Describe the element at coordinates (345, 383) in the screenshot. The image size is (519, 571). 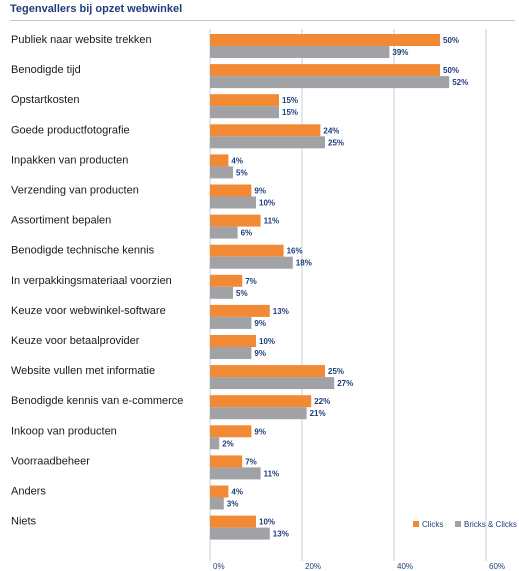
I see `data-label: 27%` at that location.